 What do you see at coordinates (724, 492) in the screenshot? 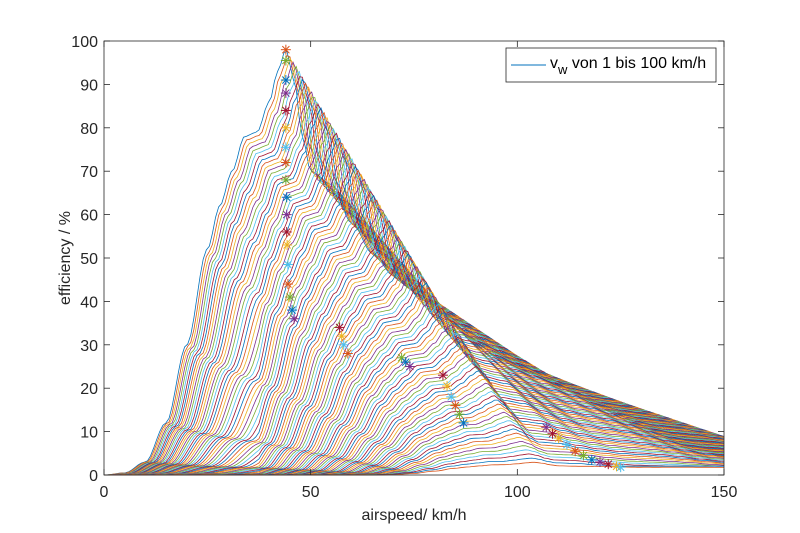
I see `x-tick-label: 150` at bounding box center [724, 492].